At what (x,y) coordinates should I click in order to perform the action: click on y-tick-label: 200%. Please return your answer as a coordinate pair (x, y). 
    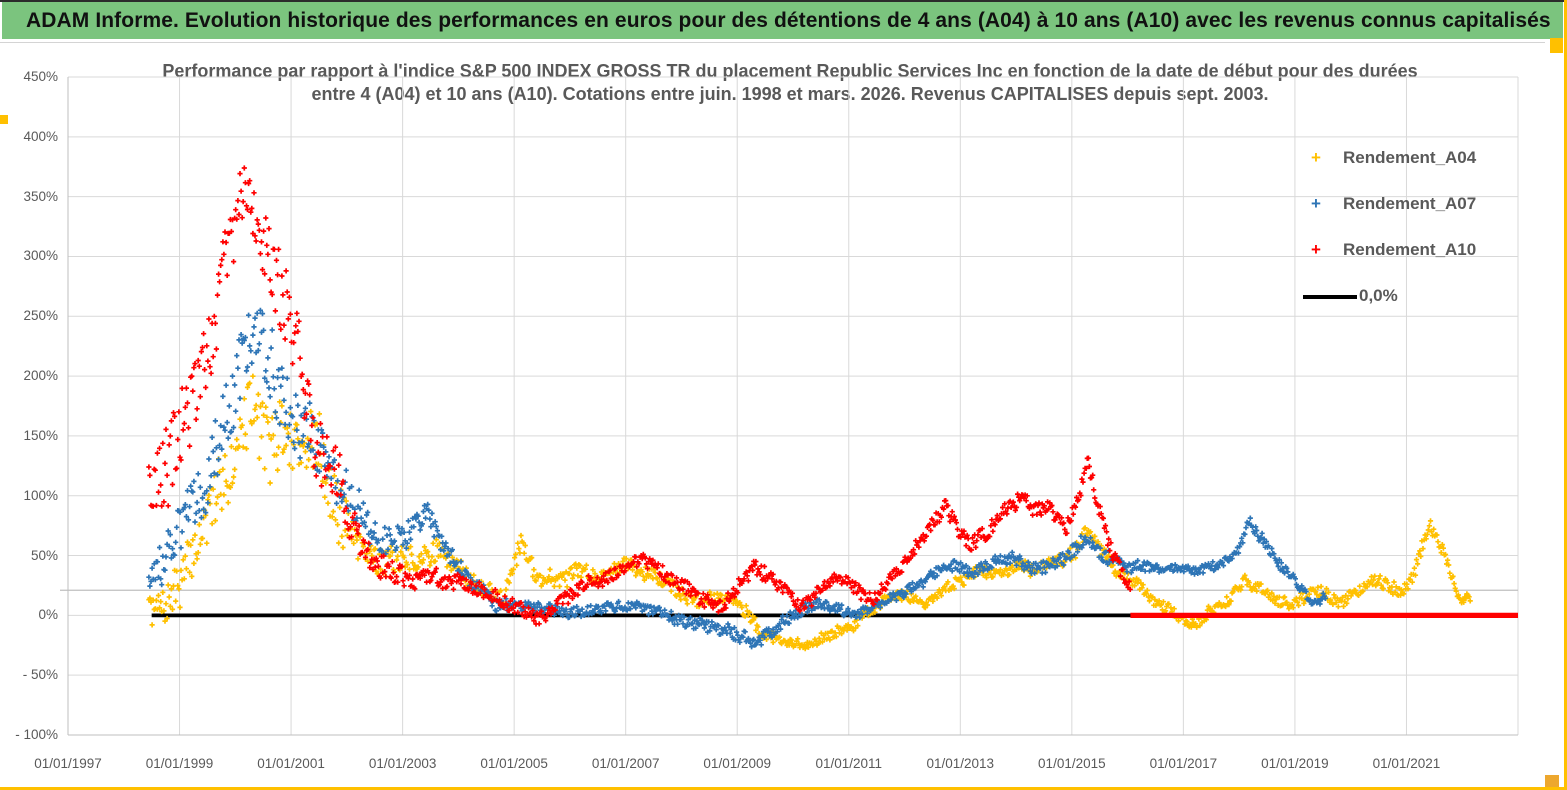
    Looking at the image, I should click on (40, 376).